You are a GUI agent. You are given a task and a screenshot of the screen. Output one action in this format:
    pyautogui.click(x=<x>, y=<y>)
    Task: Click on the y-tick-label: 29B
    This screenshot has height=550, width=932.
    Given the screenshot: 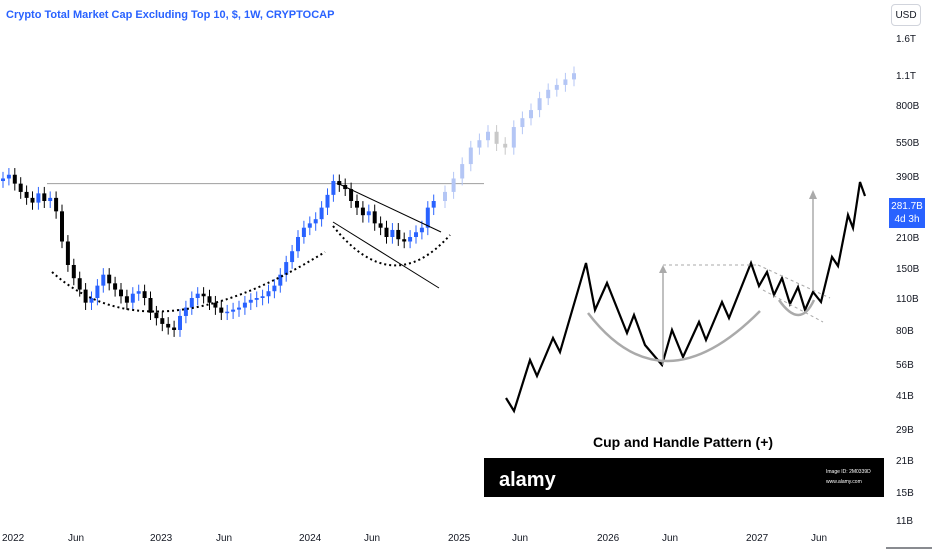 What is the action you would take?
    pyautogui.click(x=905, y=430)
    